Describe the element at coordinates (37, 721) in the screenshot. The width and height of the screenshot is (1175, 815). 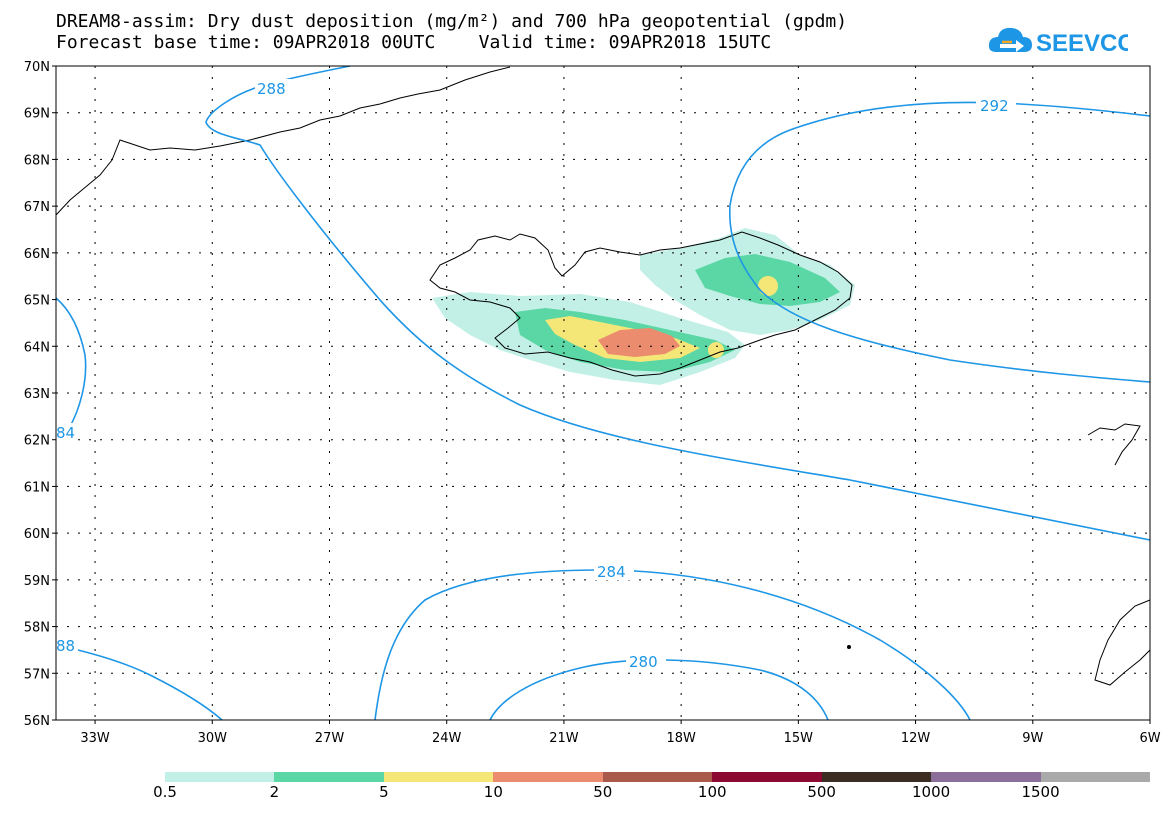
I see `lat-label: 56N` at that location.